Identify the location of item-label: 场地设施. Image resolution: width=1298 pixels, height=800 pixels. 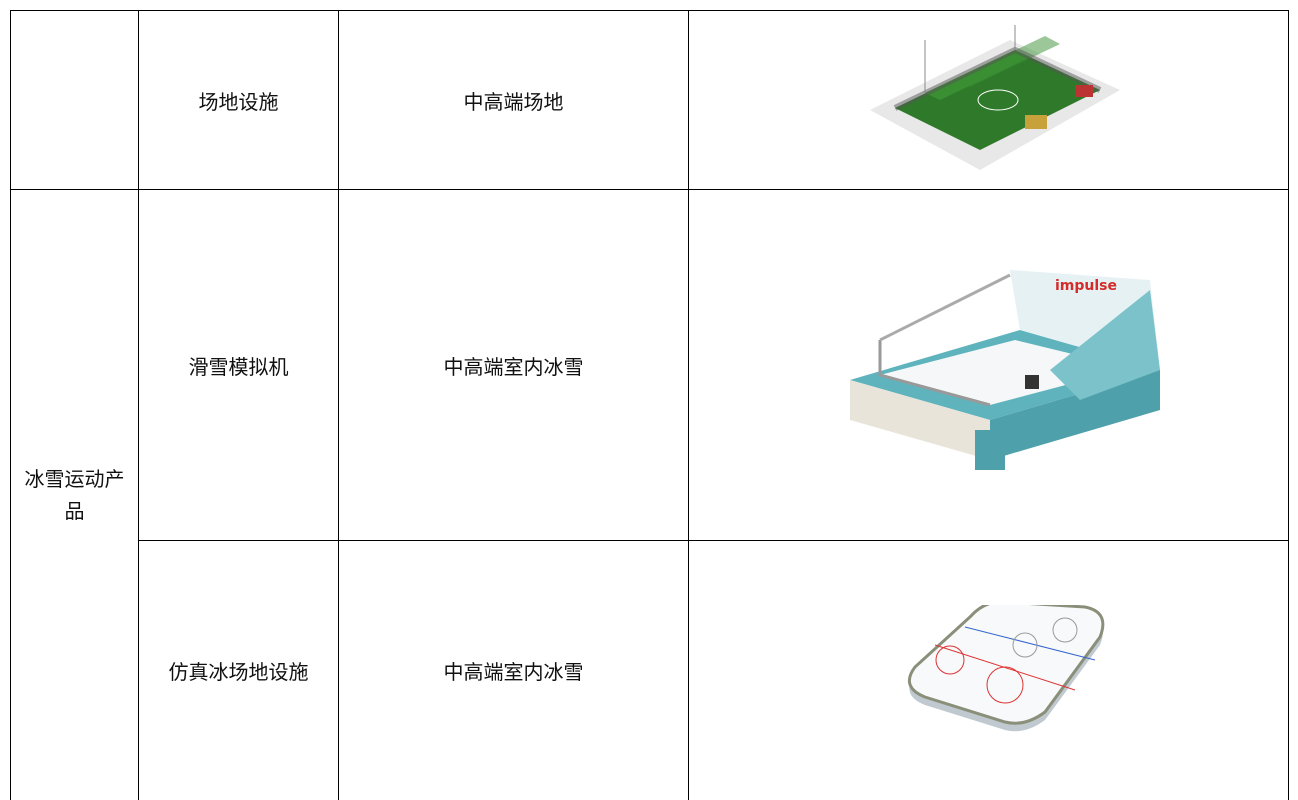
(238, 101).